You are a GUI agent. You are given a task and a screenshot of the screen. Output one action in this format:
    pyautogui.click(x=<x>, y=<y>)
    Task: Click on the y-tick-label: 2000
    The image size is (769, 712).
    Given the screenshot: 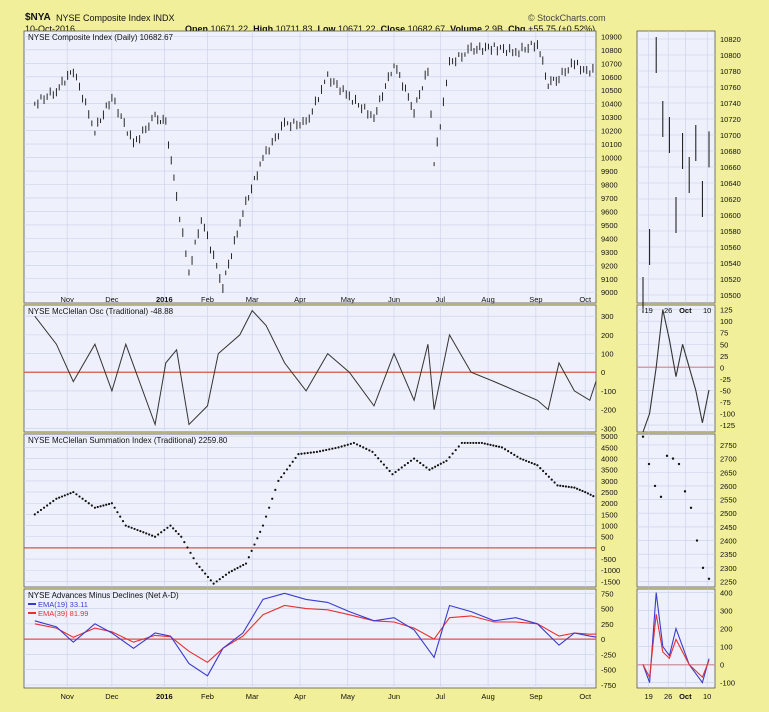 What is the action you would take?
    pyautogui.click(x=609, y=503)
    